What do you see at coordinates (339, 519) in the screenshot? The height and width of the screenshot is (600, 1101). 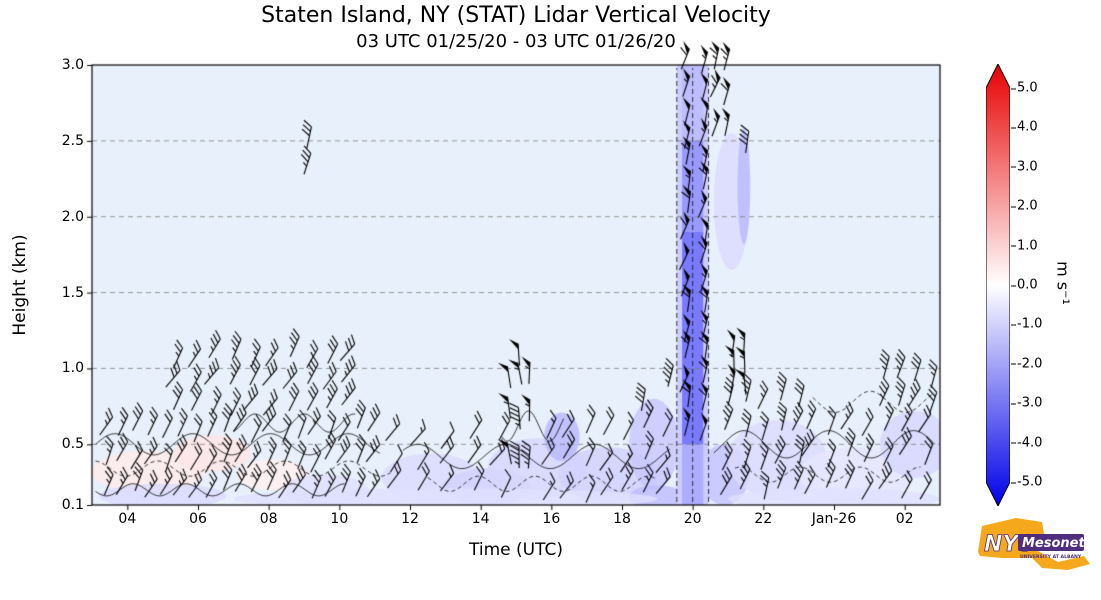 I see `x-tick-label: 10` at bounding box center [339, 519].